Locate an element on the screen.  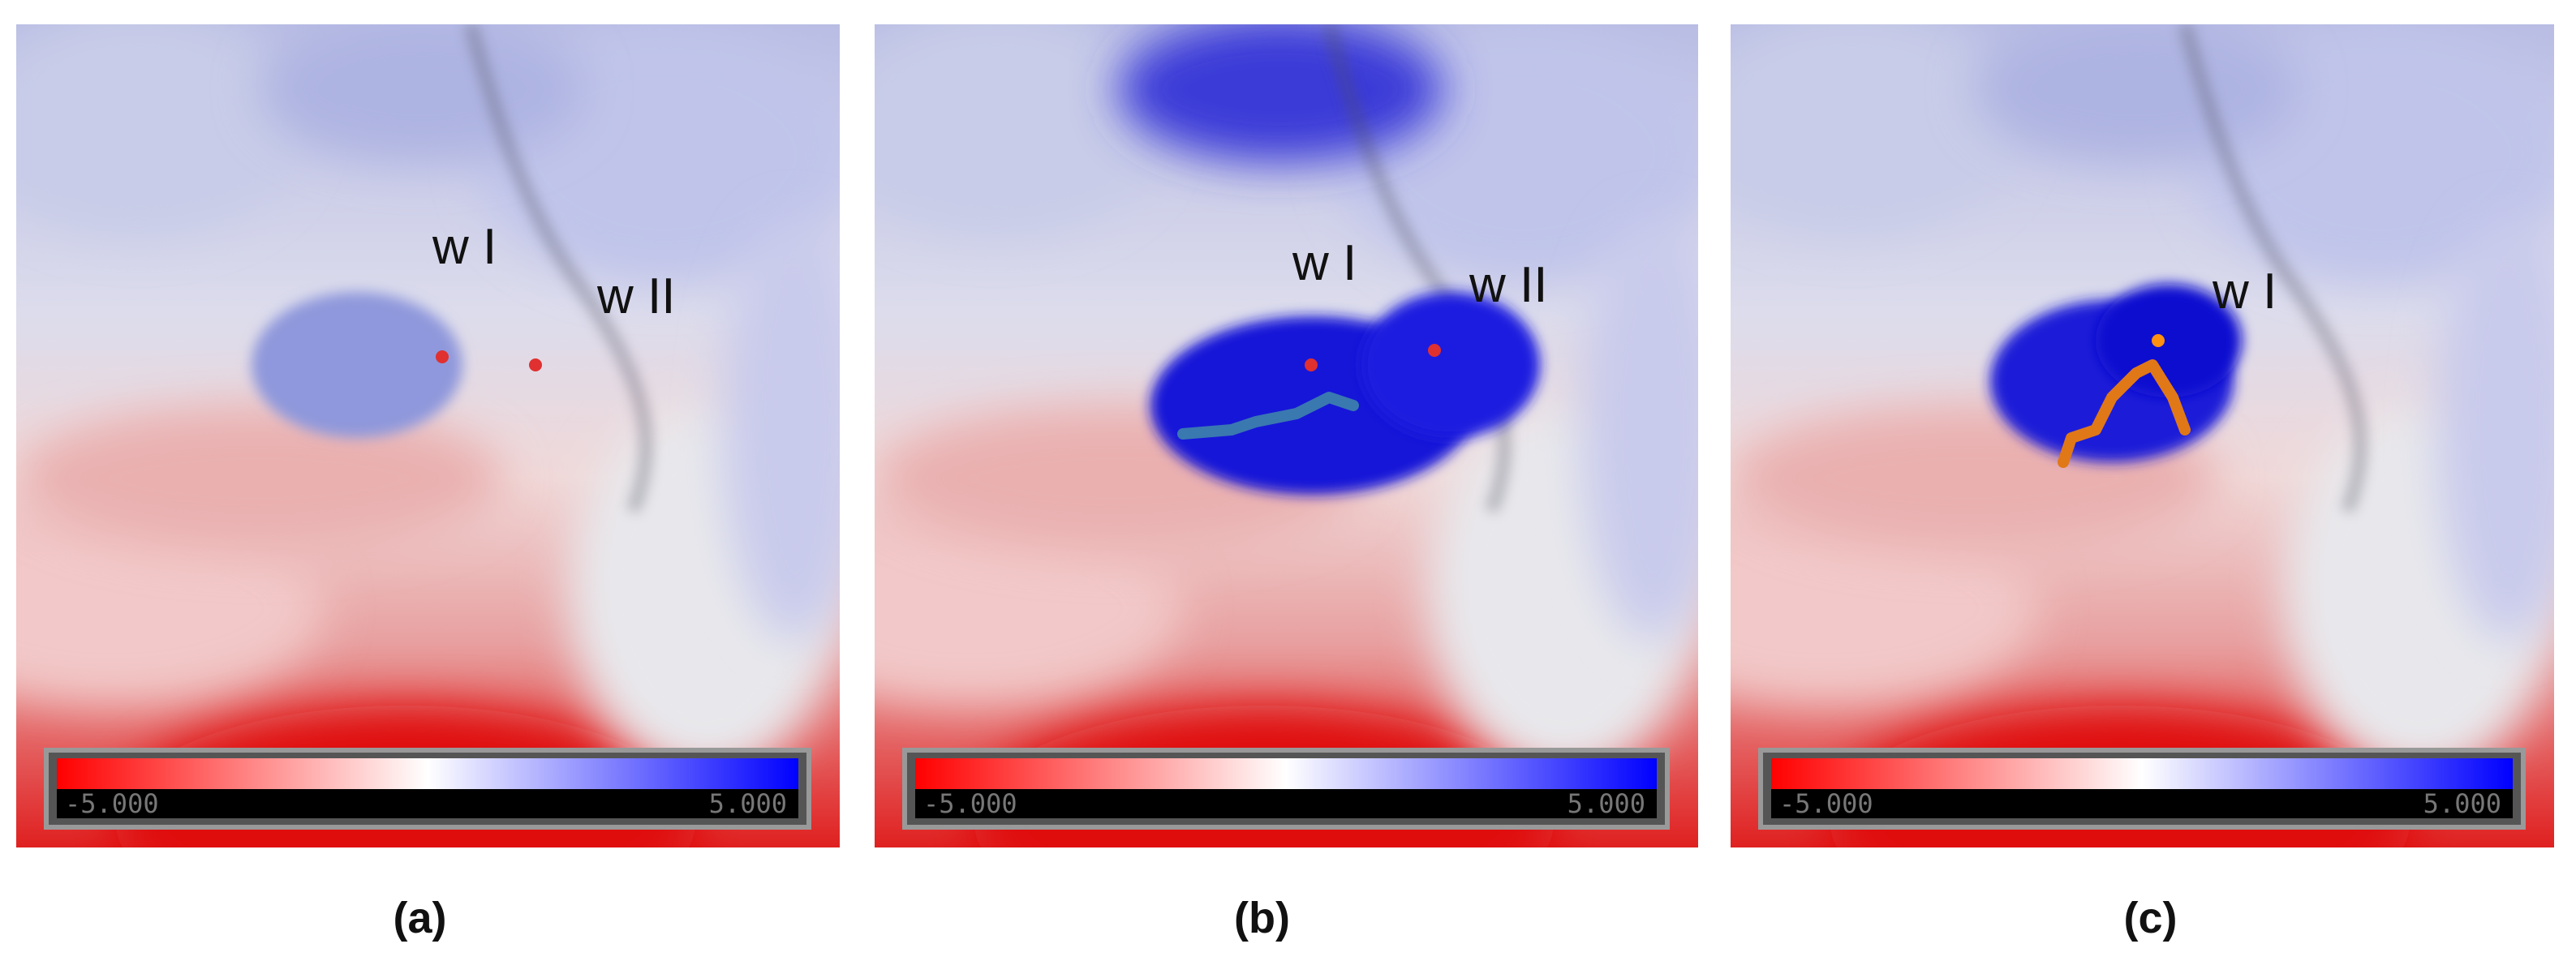
caption: (a) is located at coordinates (420, 918).